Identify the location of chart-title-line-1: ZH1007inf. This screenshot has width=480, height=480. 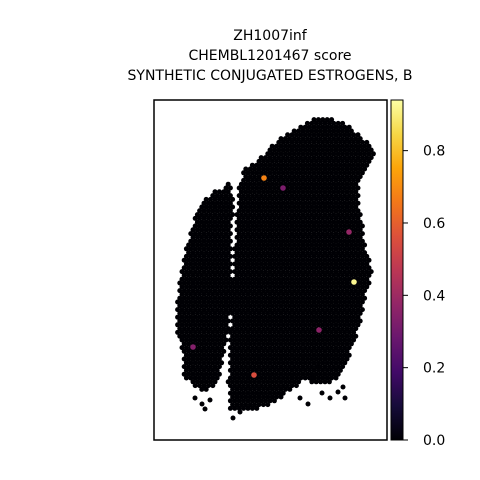
(270, 36).